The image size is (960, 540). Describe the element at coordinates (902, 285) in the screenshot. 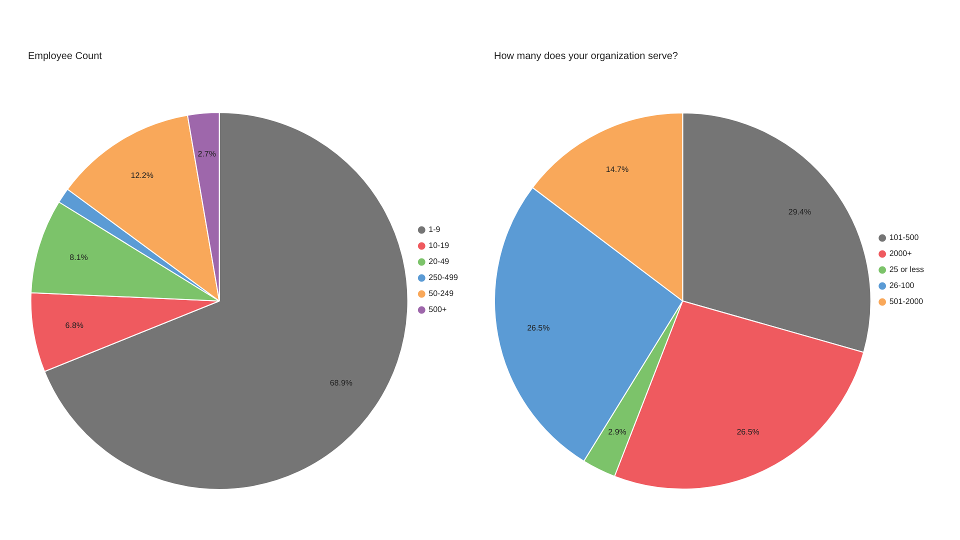

I see `legend-label: 26-100` at that location.